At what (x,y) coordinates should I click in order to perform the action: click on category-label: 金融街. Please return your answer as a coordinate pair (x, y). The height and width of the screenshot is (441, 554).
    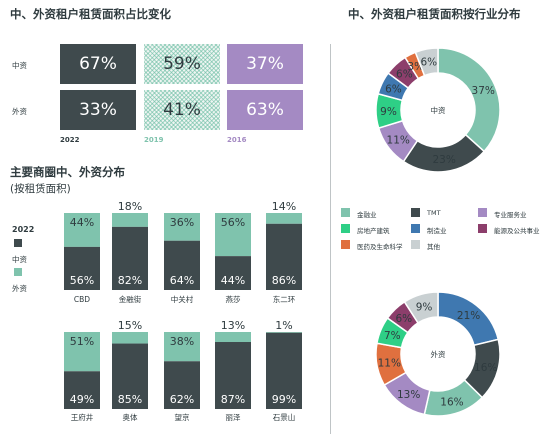
    Looking at the image, I should click on (130, 299).